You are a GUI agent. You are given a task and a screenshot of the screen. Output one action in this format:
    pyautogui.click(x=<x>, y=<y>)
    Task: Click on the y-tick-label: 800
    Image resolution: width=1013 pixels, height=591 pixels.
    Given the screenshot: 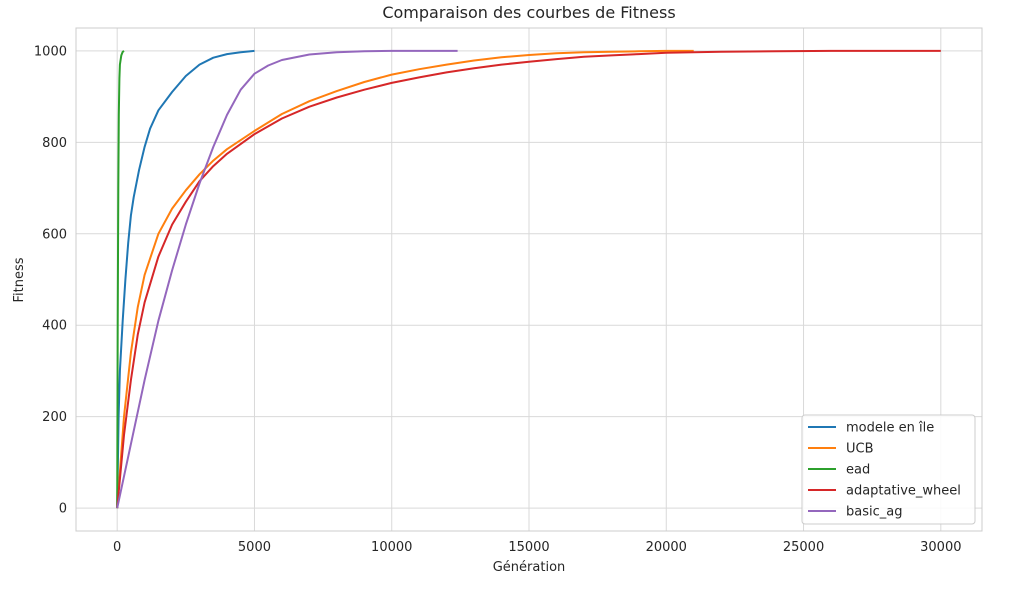 What is the action you would take?
    pyautogui.click(x=54, y=143)
    